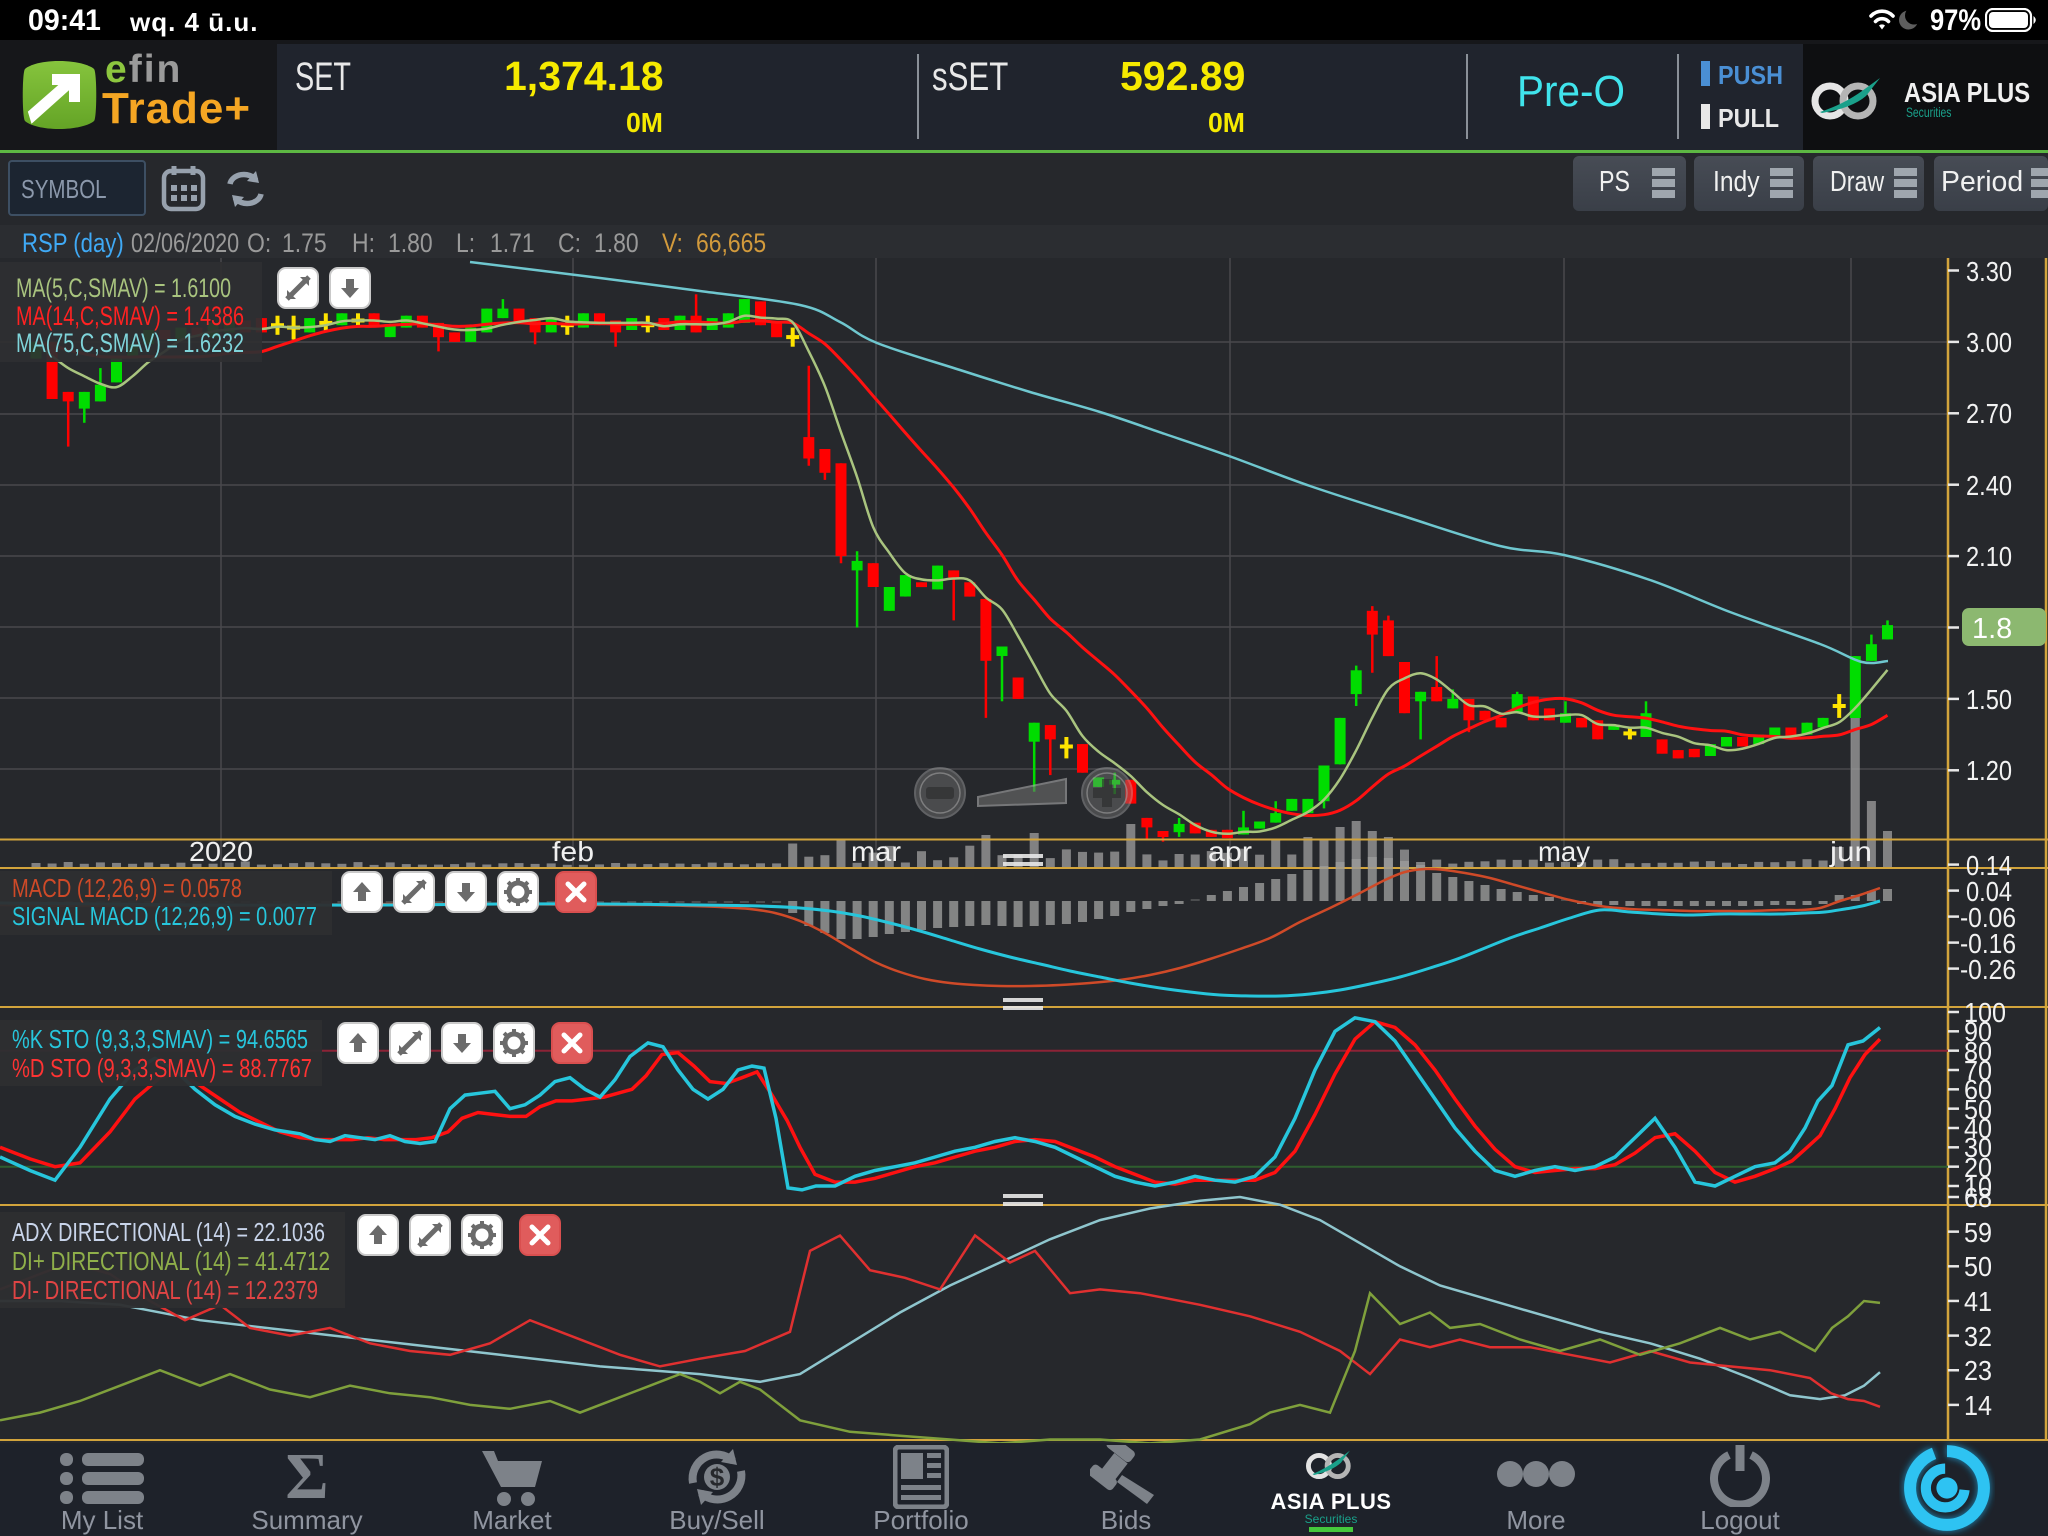 The height and width of the screenshot is (1536, 2048). What do you see at coordinates (1992, 629) in the screenshot?
I see `svg-text: 1.8` at bounding box center [1992, 629].